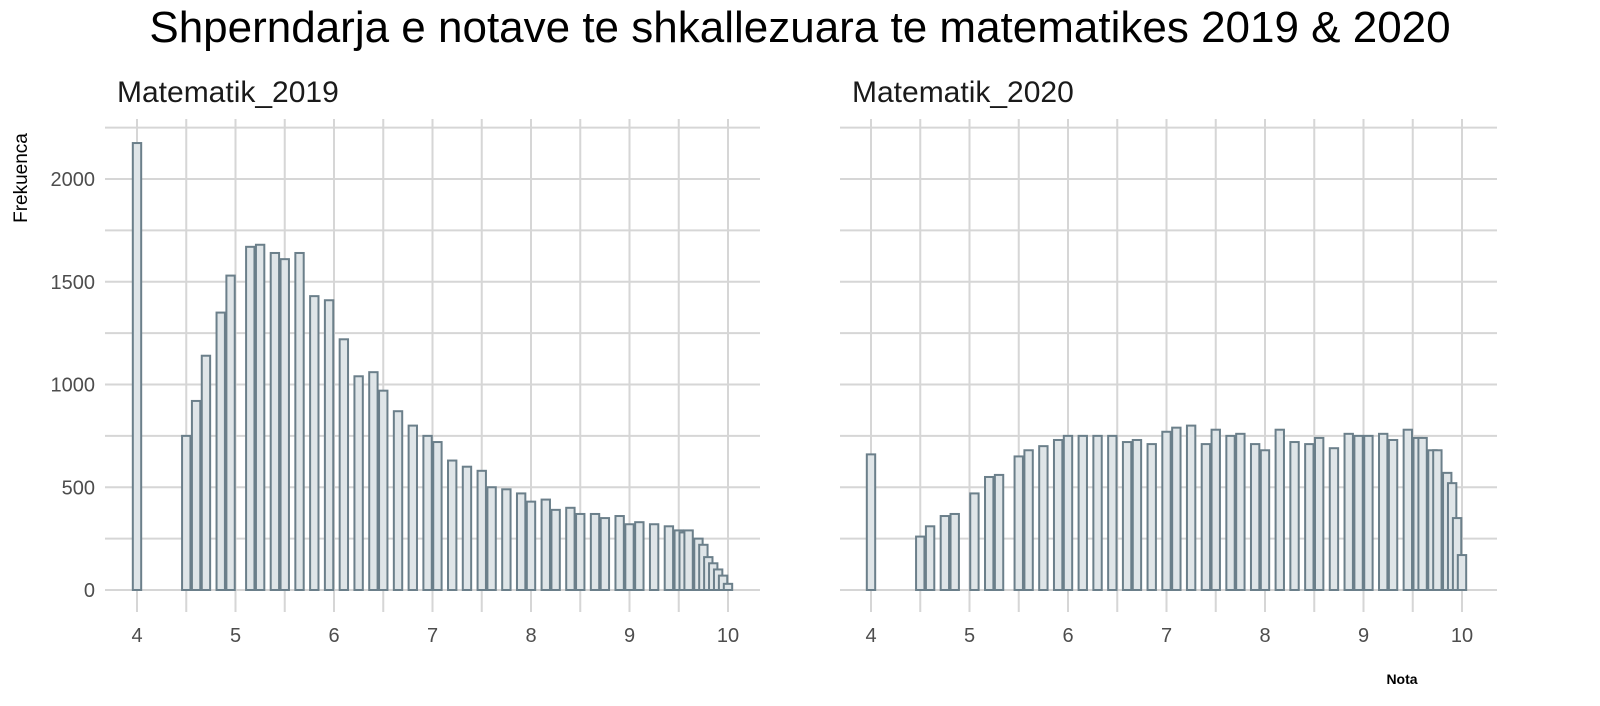  Describe the element at coordinates (21, 178) in the screenshot. I see `y-axis-label: Frekuenca` at that location.